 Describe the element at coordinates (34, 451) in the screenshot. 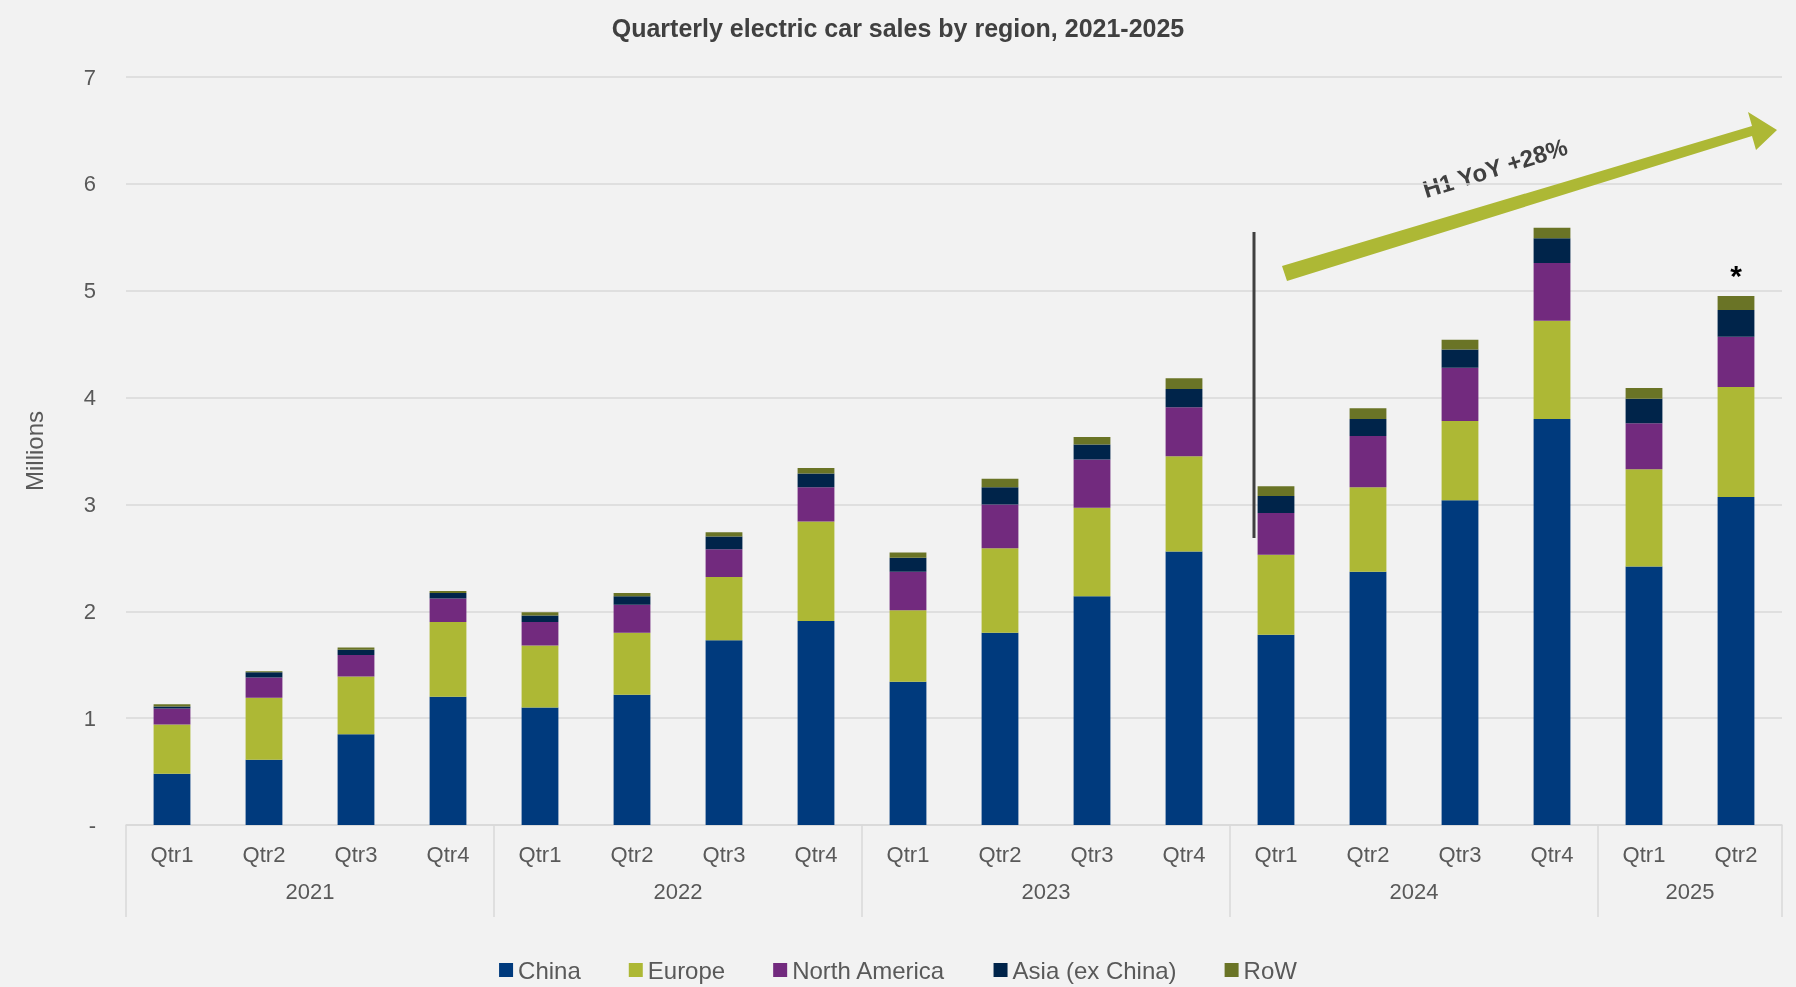

I see `y-axis-title: Millions` at that location.